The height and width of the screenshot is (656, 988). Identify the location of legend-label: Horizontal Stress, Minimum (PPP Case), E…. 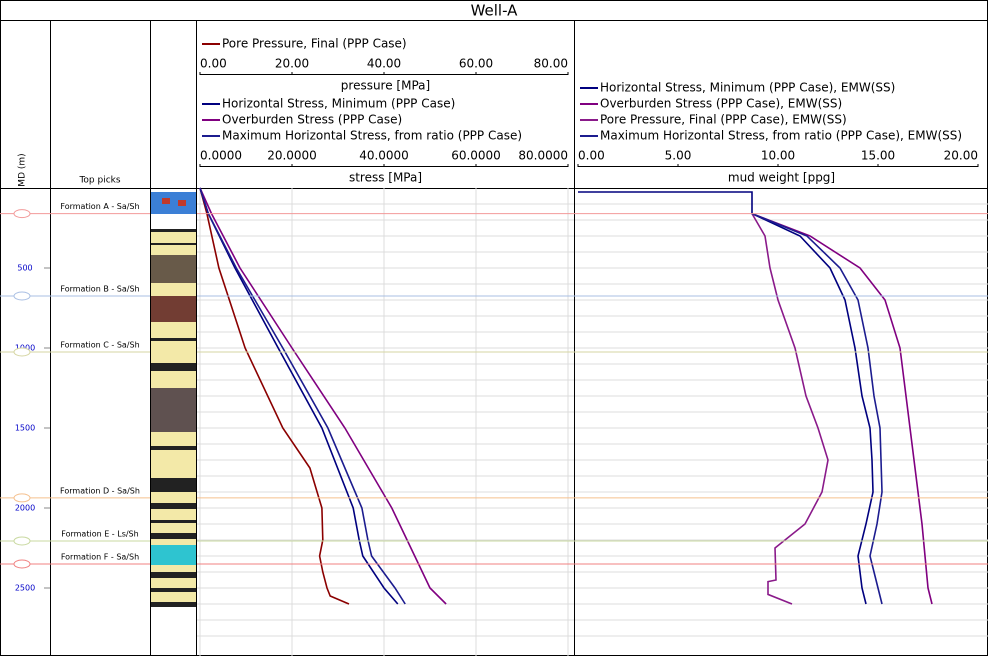
(747, 88).